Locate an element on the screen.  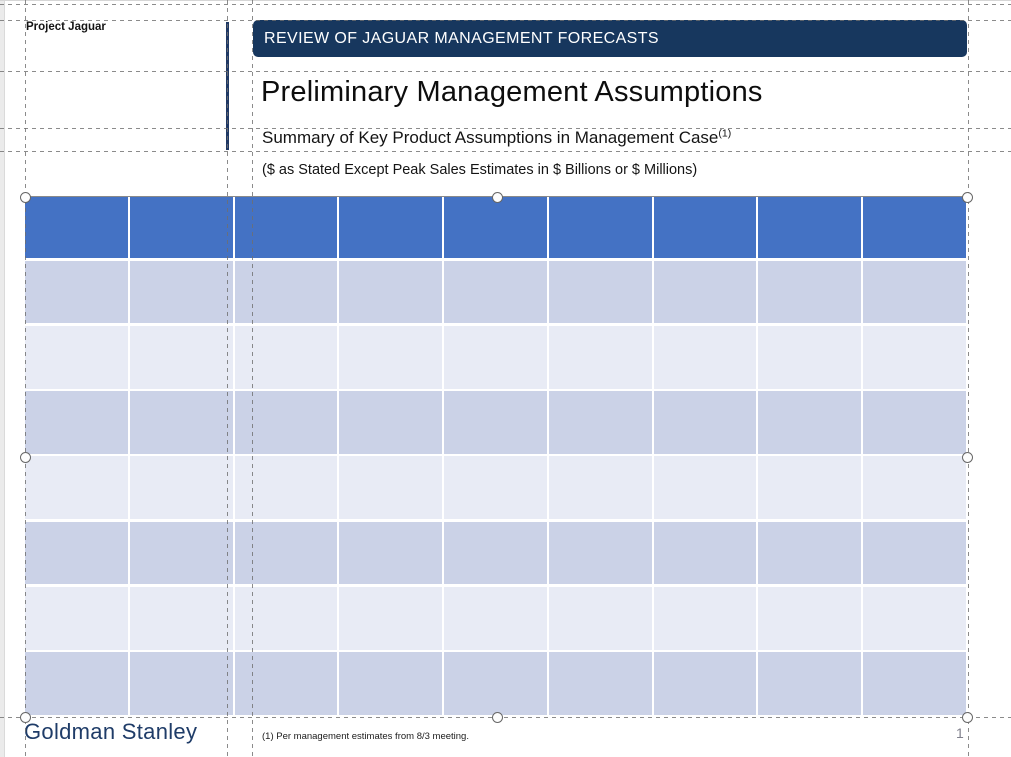
selection-handle-middle-right is located at coordinates (967, 457).